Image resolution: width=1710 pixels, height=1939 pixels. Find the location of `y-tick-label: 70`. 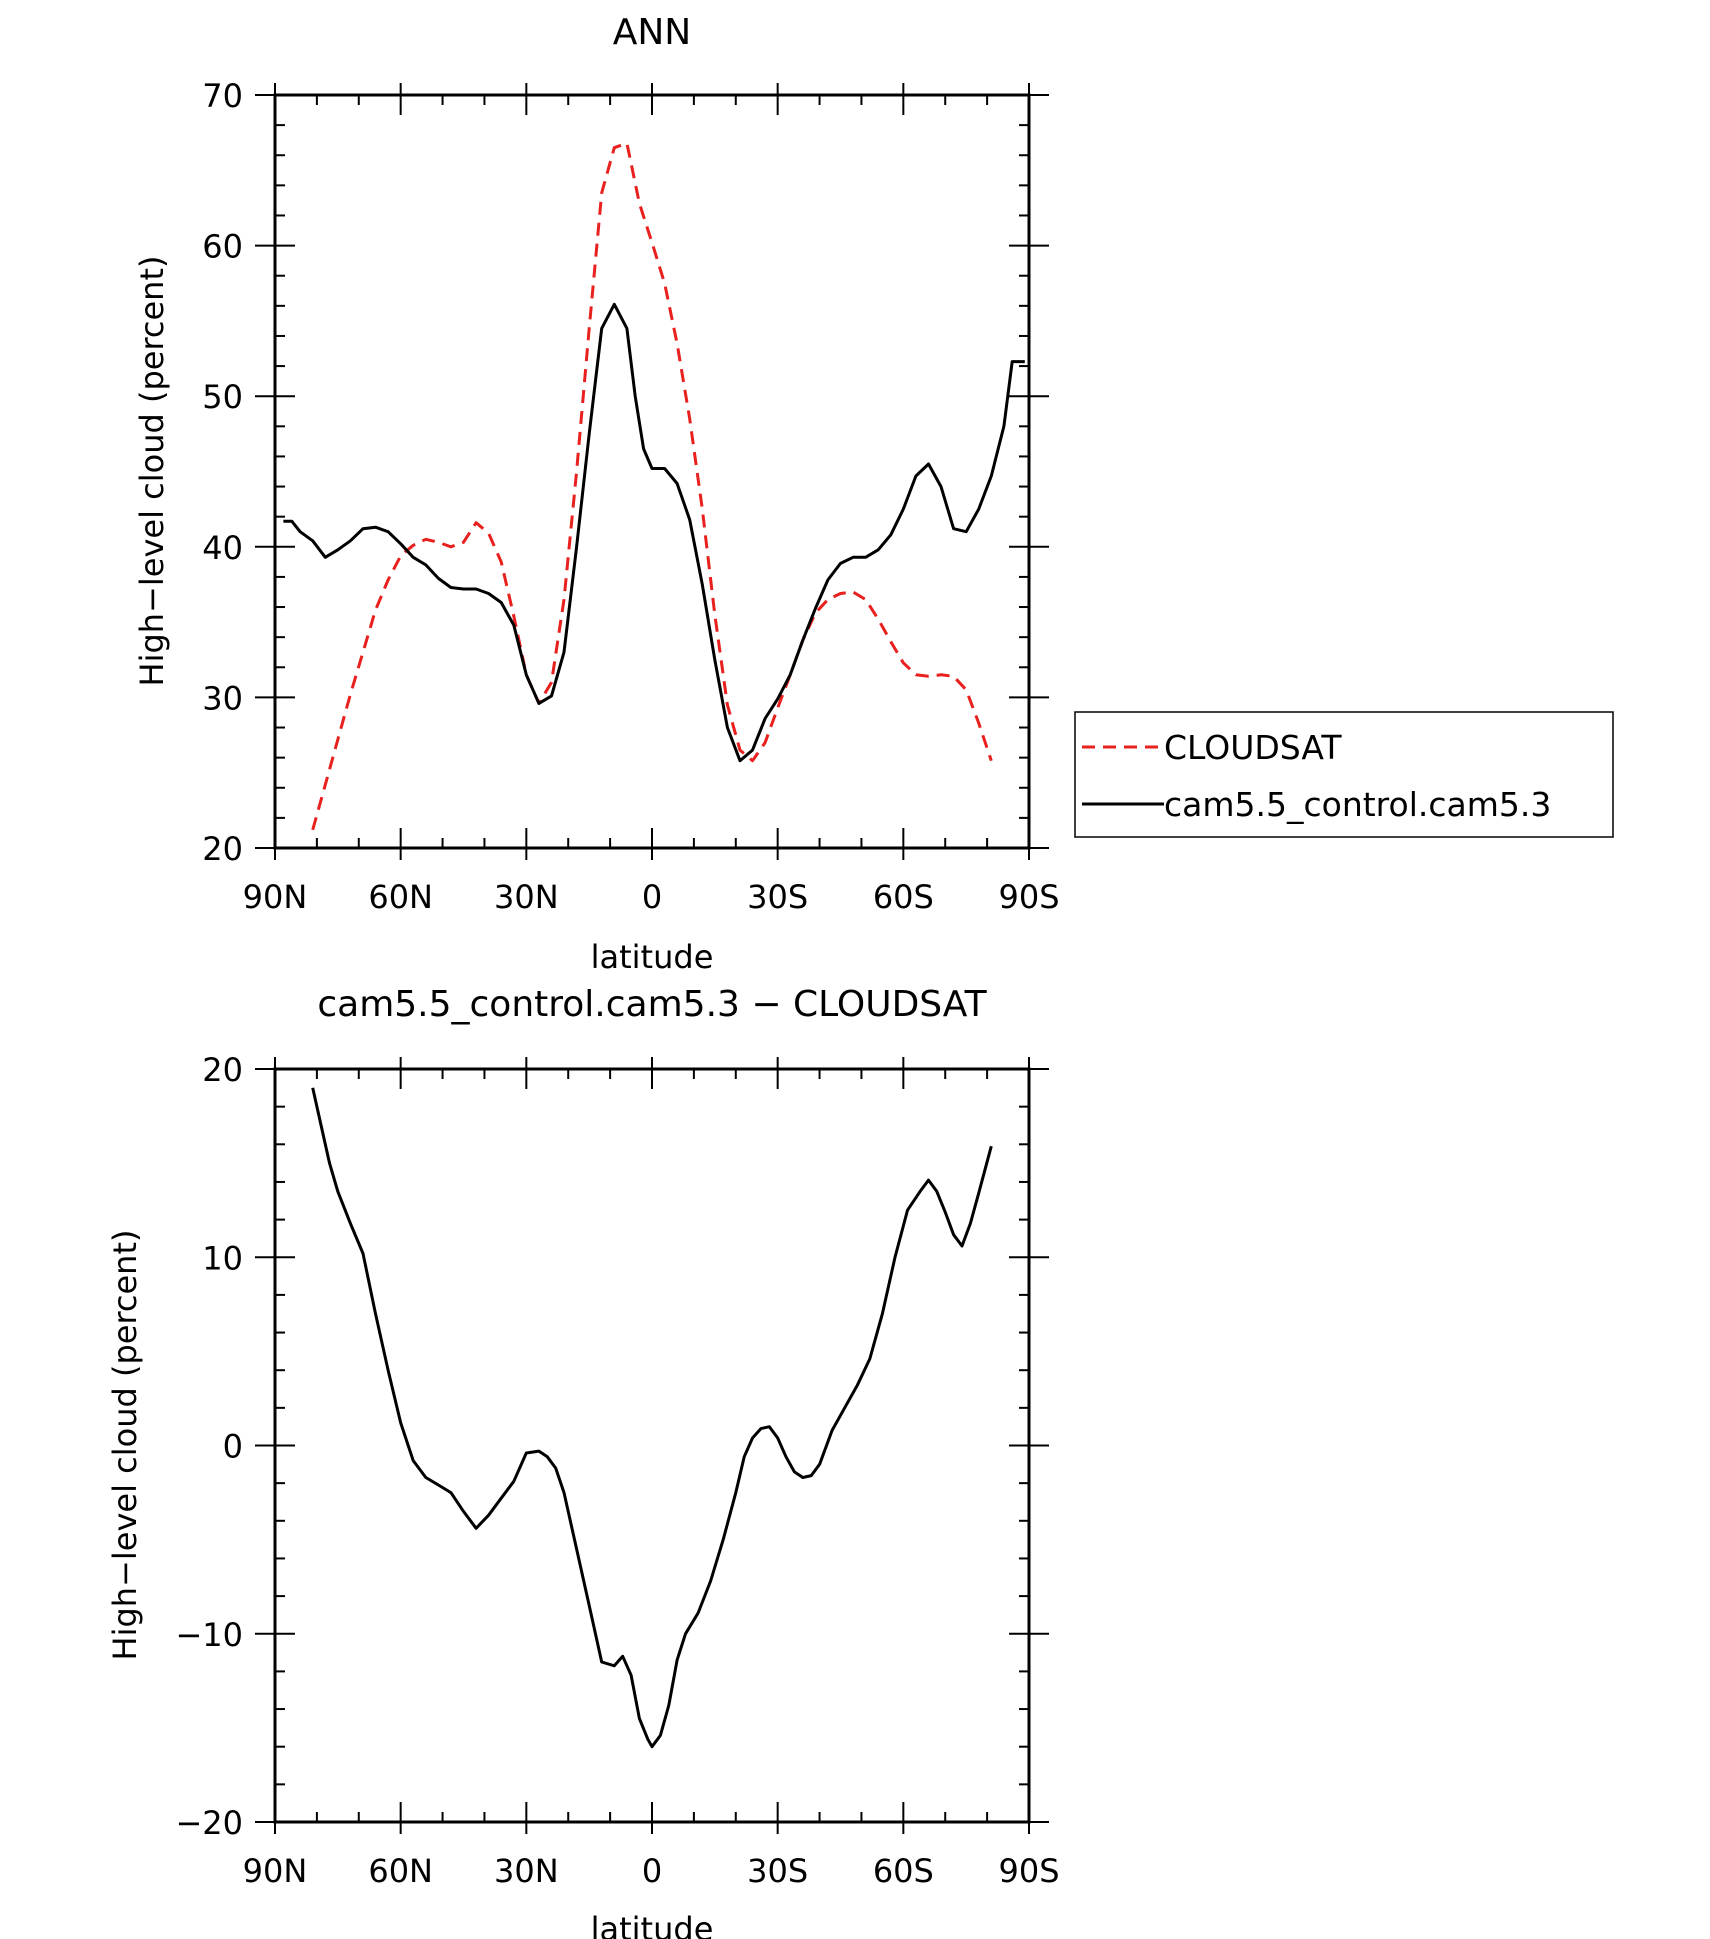

y-tick-label: 70 is located at coordinates (222, 96).